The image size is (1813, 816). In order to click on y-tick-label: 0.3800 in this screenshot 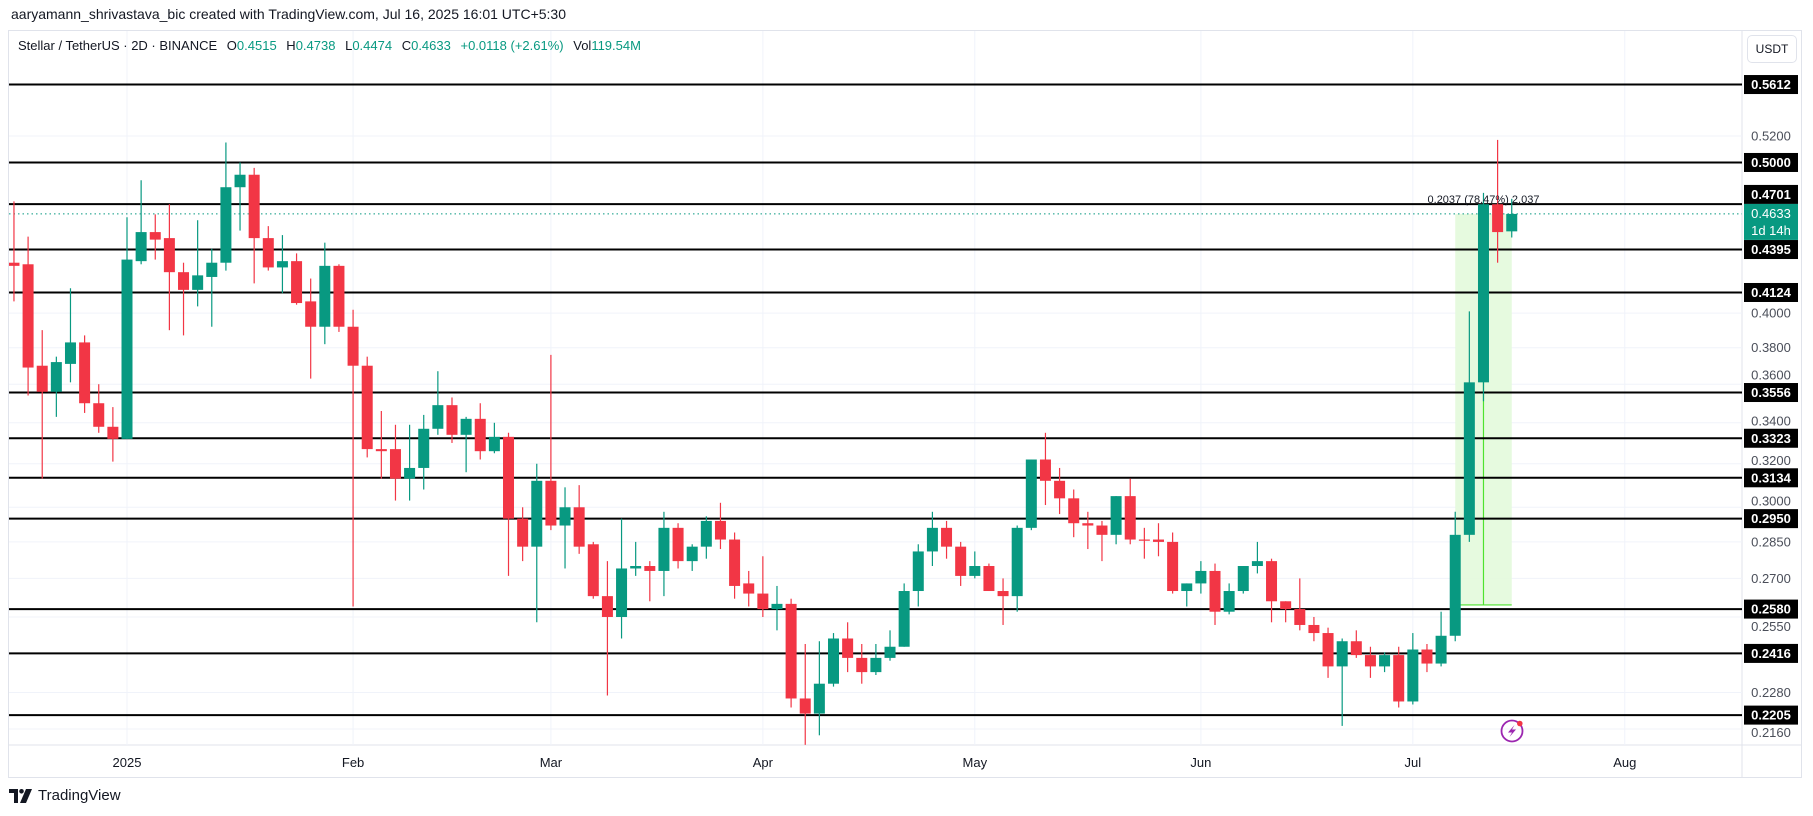, I will do `click(1771, 347)`.